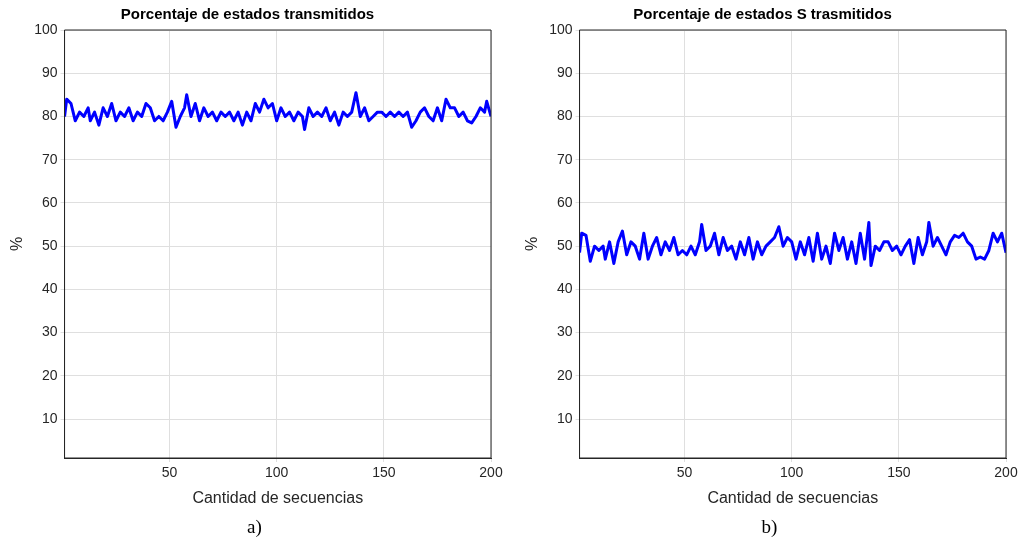  I want to click on text: a), so click(254, 527).